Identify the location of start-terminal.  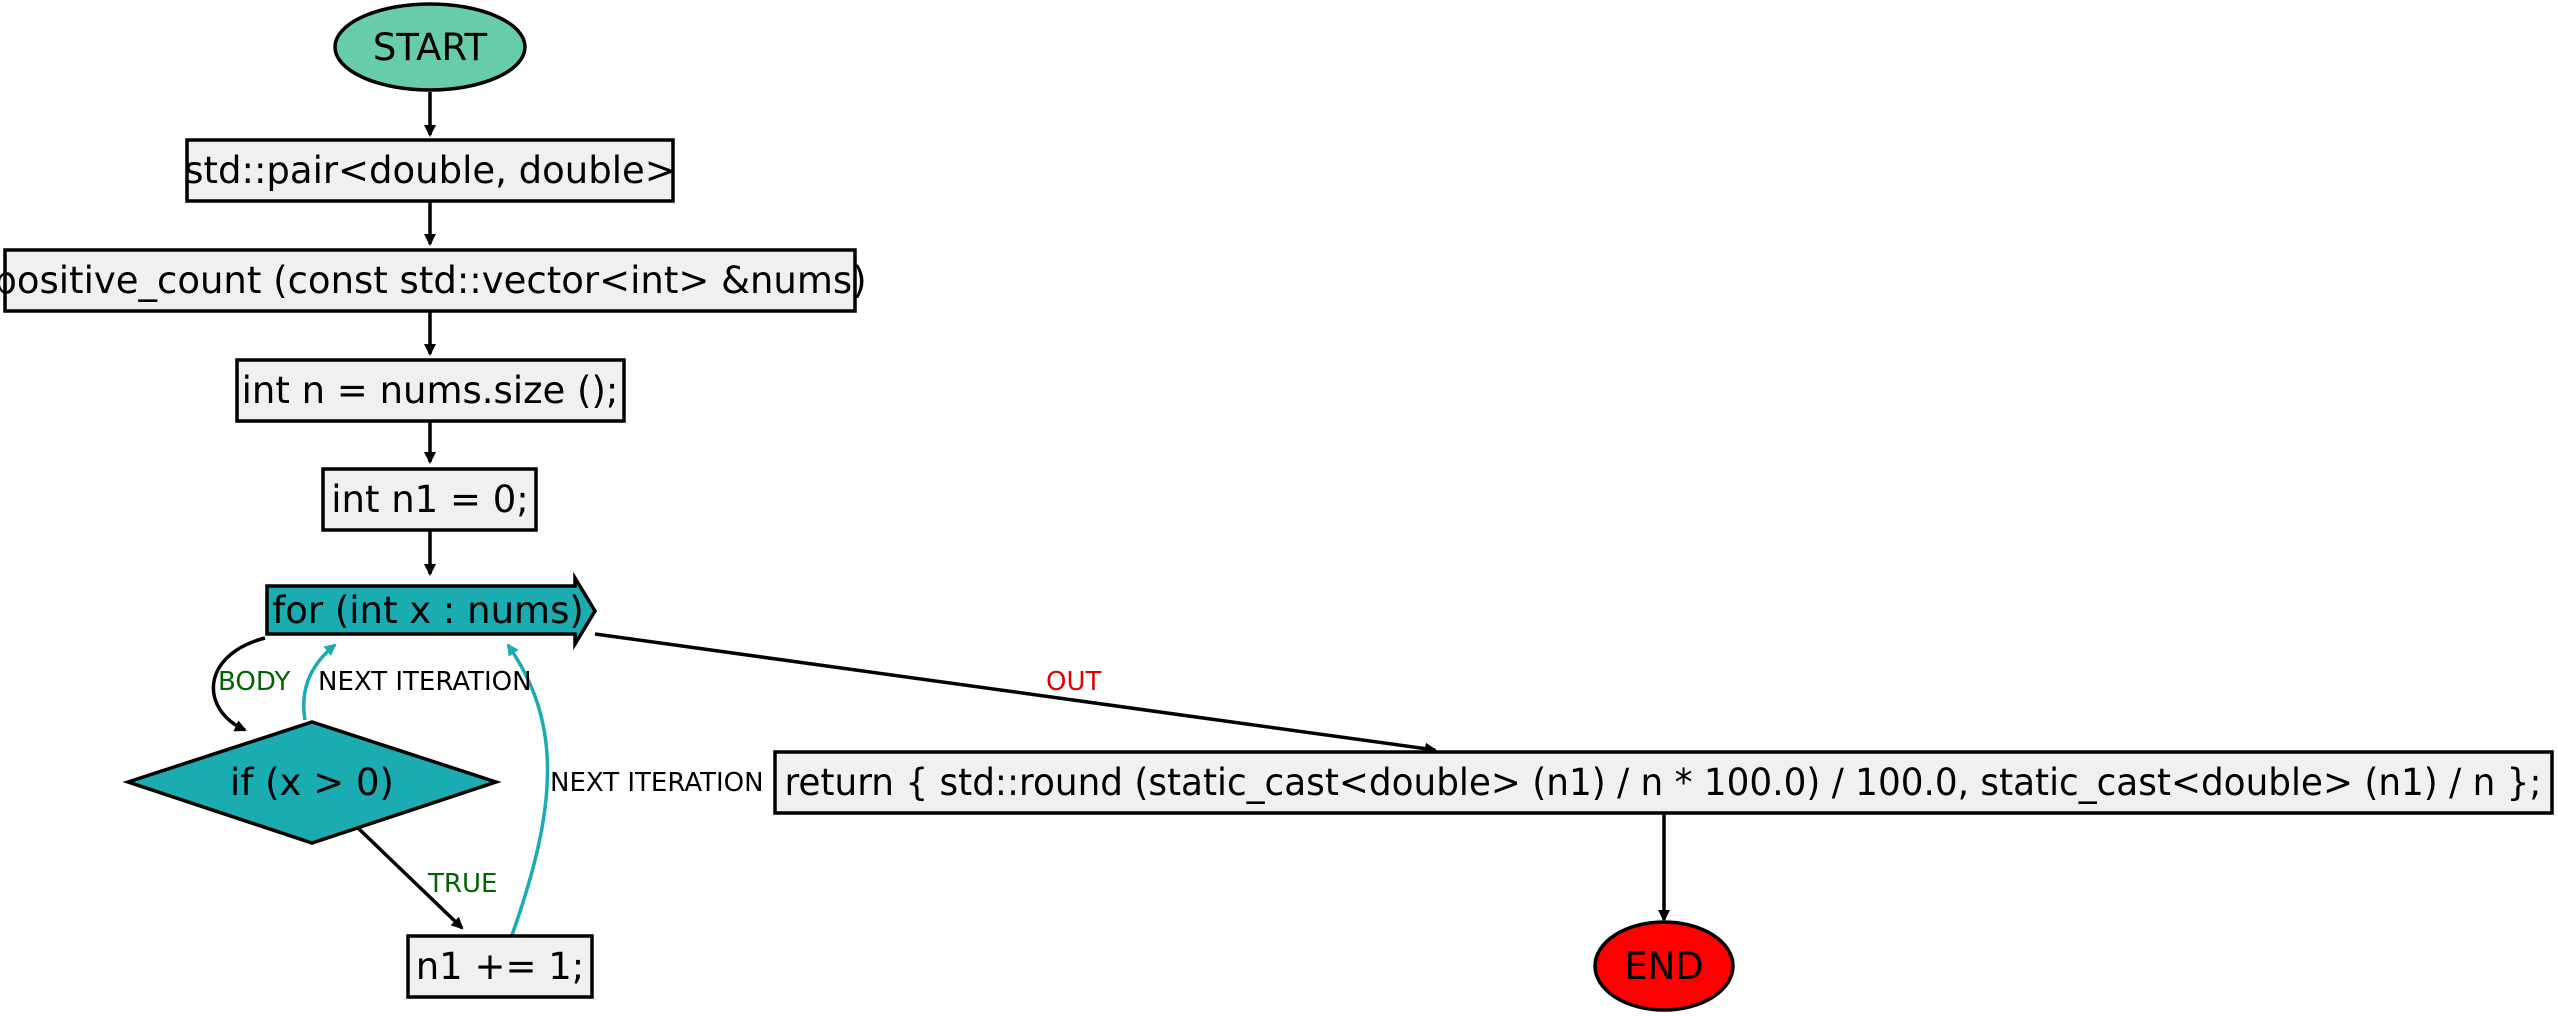
(430, 47).